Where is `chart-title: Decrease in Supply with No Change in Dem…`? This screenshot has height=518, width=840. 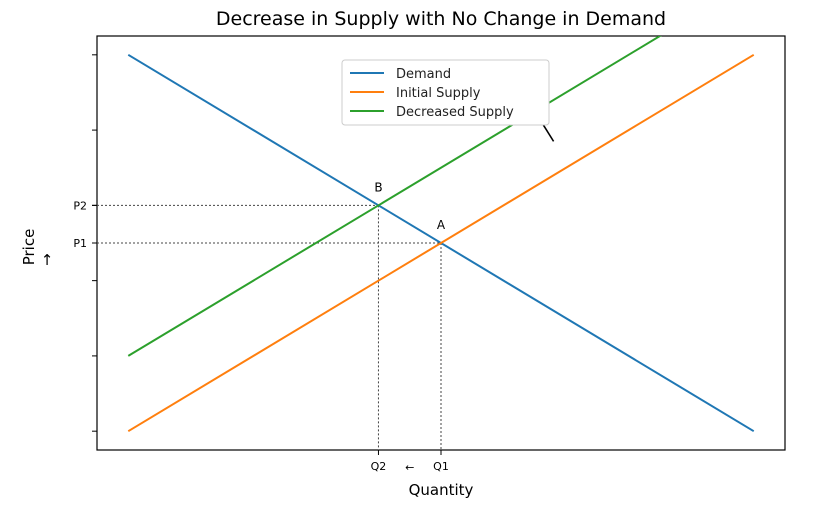 chart-title: Decrease in Supply with No Change in Dem… is located at coordinates (441, 19).